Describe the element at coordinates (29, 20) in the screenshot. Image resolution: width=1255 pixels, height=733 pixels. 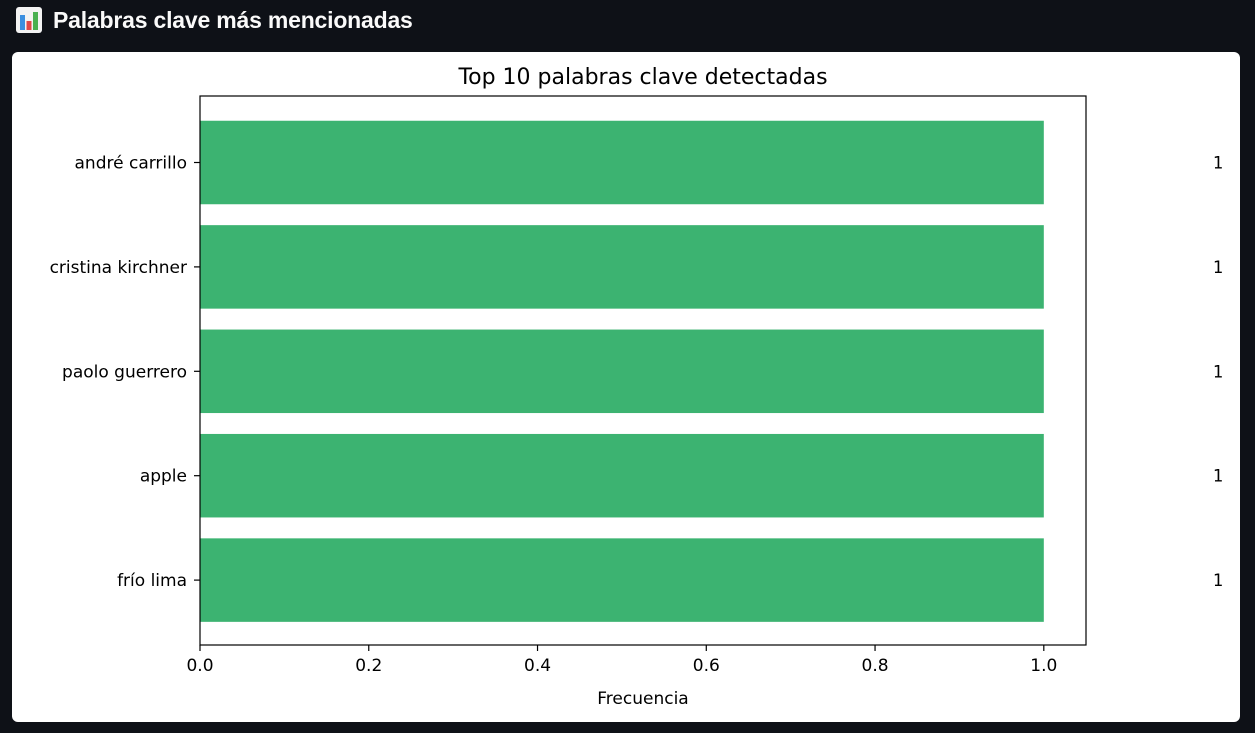
I see `bar-chart-icon` at that location.